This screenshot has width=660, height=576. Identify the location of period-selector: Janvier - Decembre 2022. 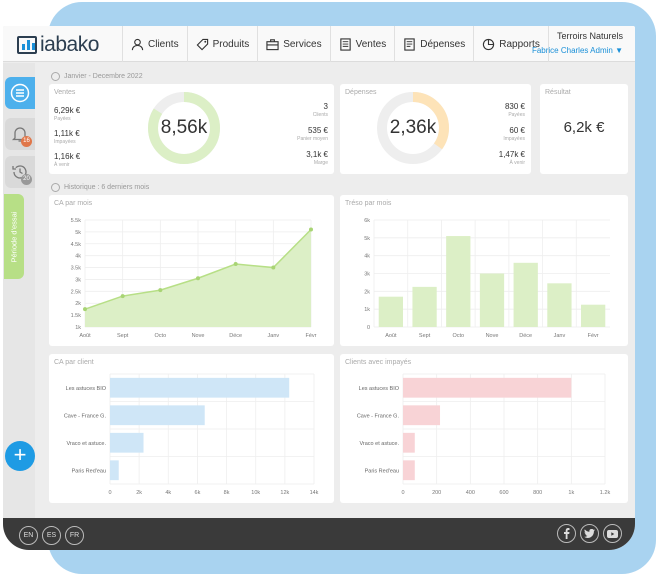
(97, 76).